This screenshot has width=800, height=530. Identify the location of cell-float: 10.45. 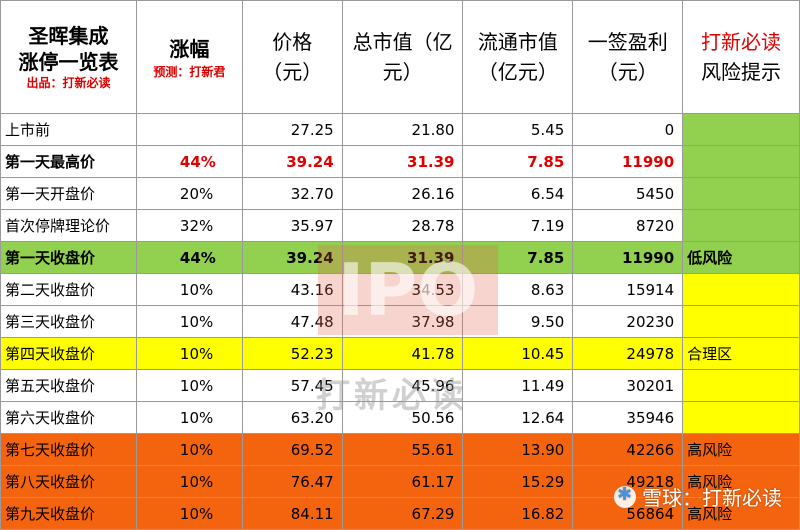
(518, 353).